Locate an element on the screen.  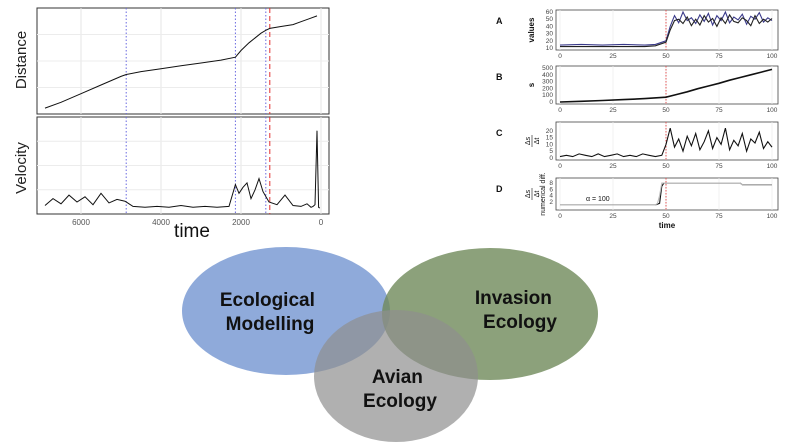
panel-ylabel-extra: numerical diff. is located at coordinates (543, 194).